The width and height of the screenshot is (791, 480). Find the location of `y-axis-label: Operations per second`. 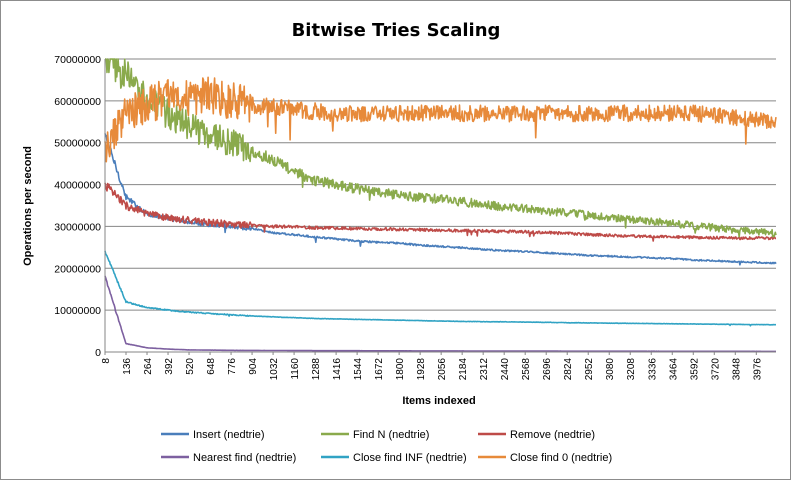

y-axis-label: Operations per second is located at coordinates (28, 206).